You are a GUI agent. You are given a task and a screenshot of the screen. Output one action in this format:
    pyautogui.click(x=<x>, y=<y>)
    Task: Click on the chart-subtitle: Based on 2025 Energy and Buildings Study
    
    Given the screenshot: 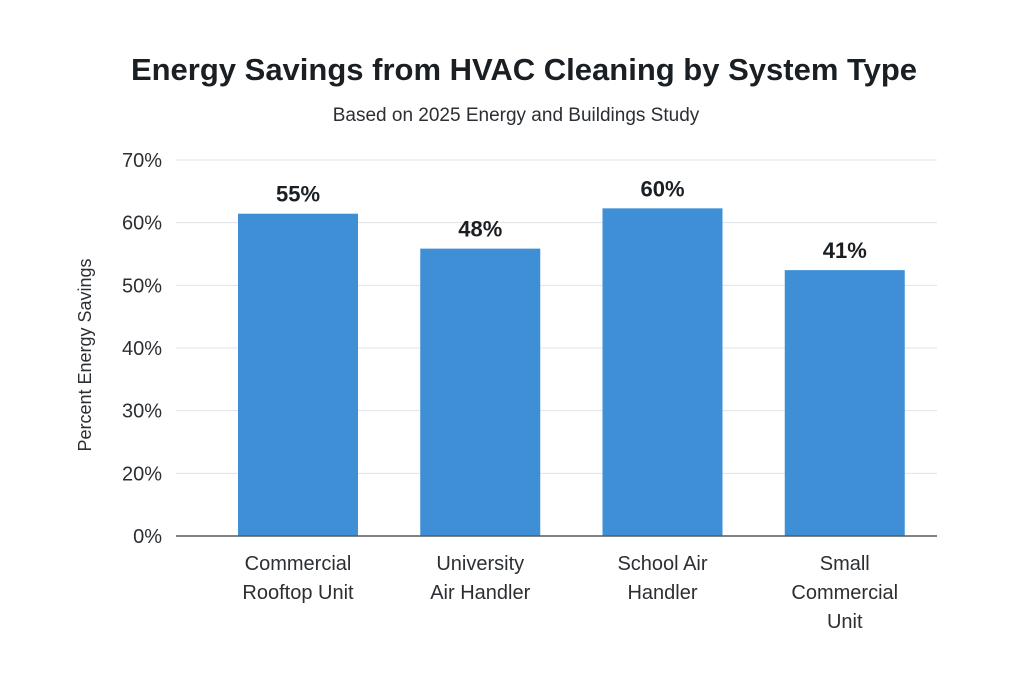 What is the action you would take?
    pyautogui.click(x=516, y=115)
    